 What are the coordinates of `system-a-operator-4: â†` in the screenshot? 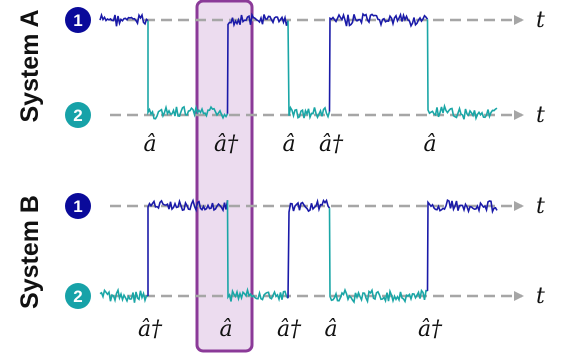 It's located at (331, 144).